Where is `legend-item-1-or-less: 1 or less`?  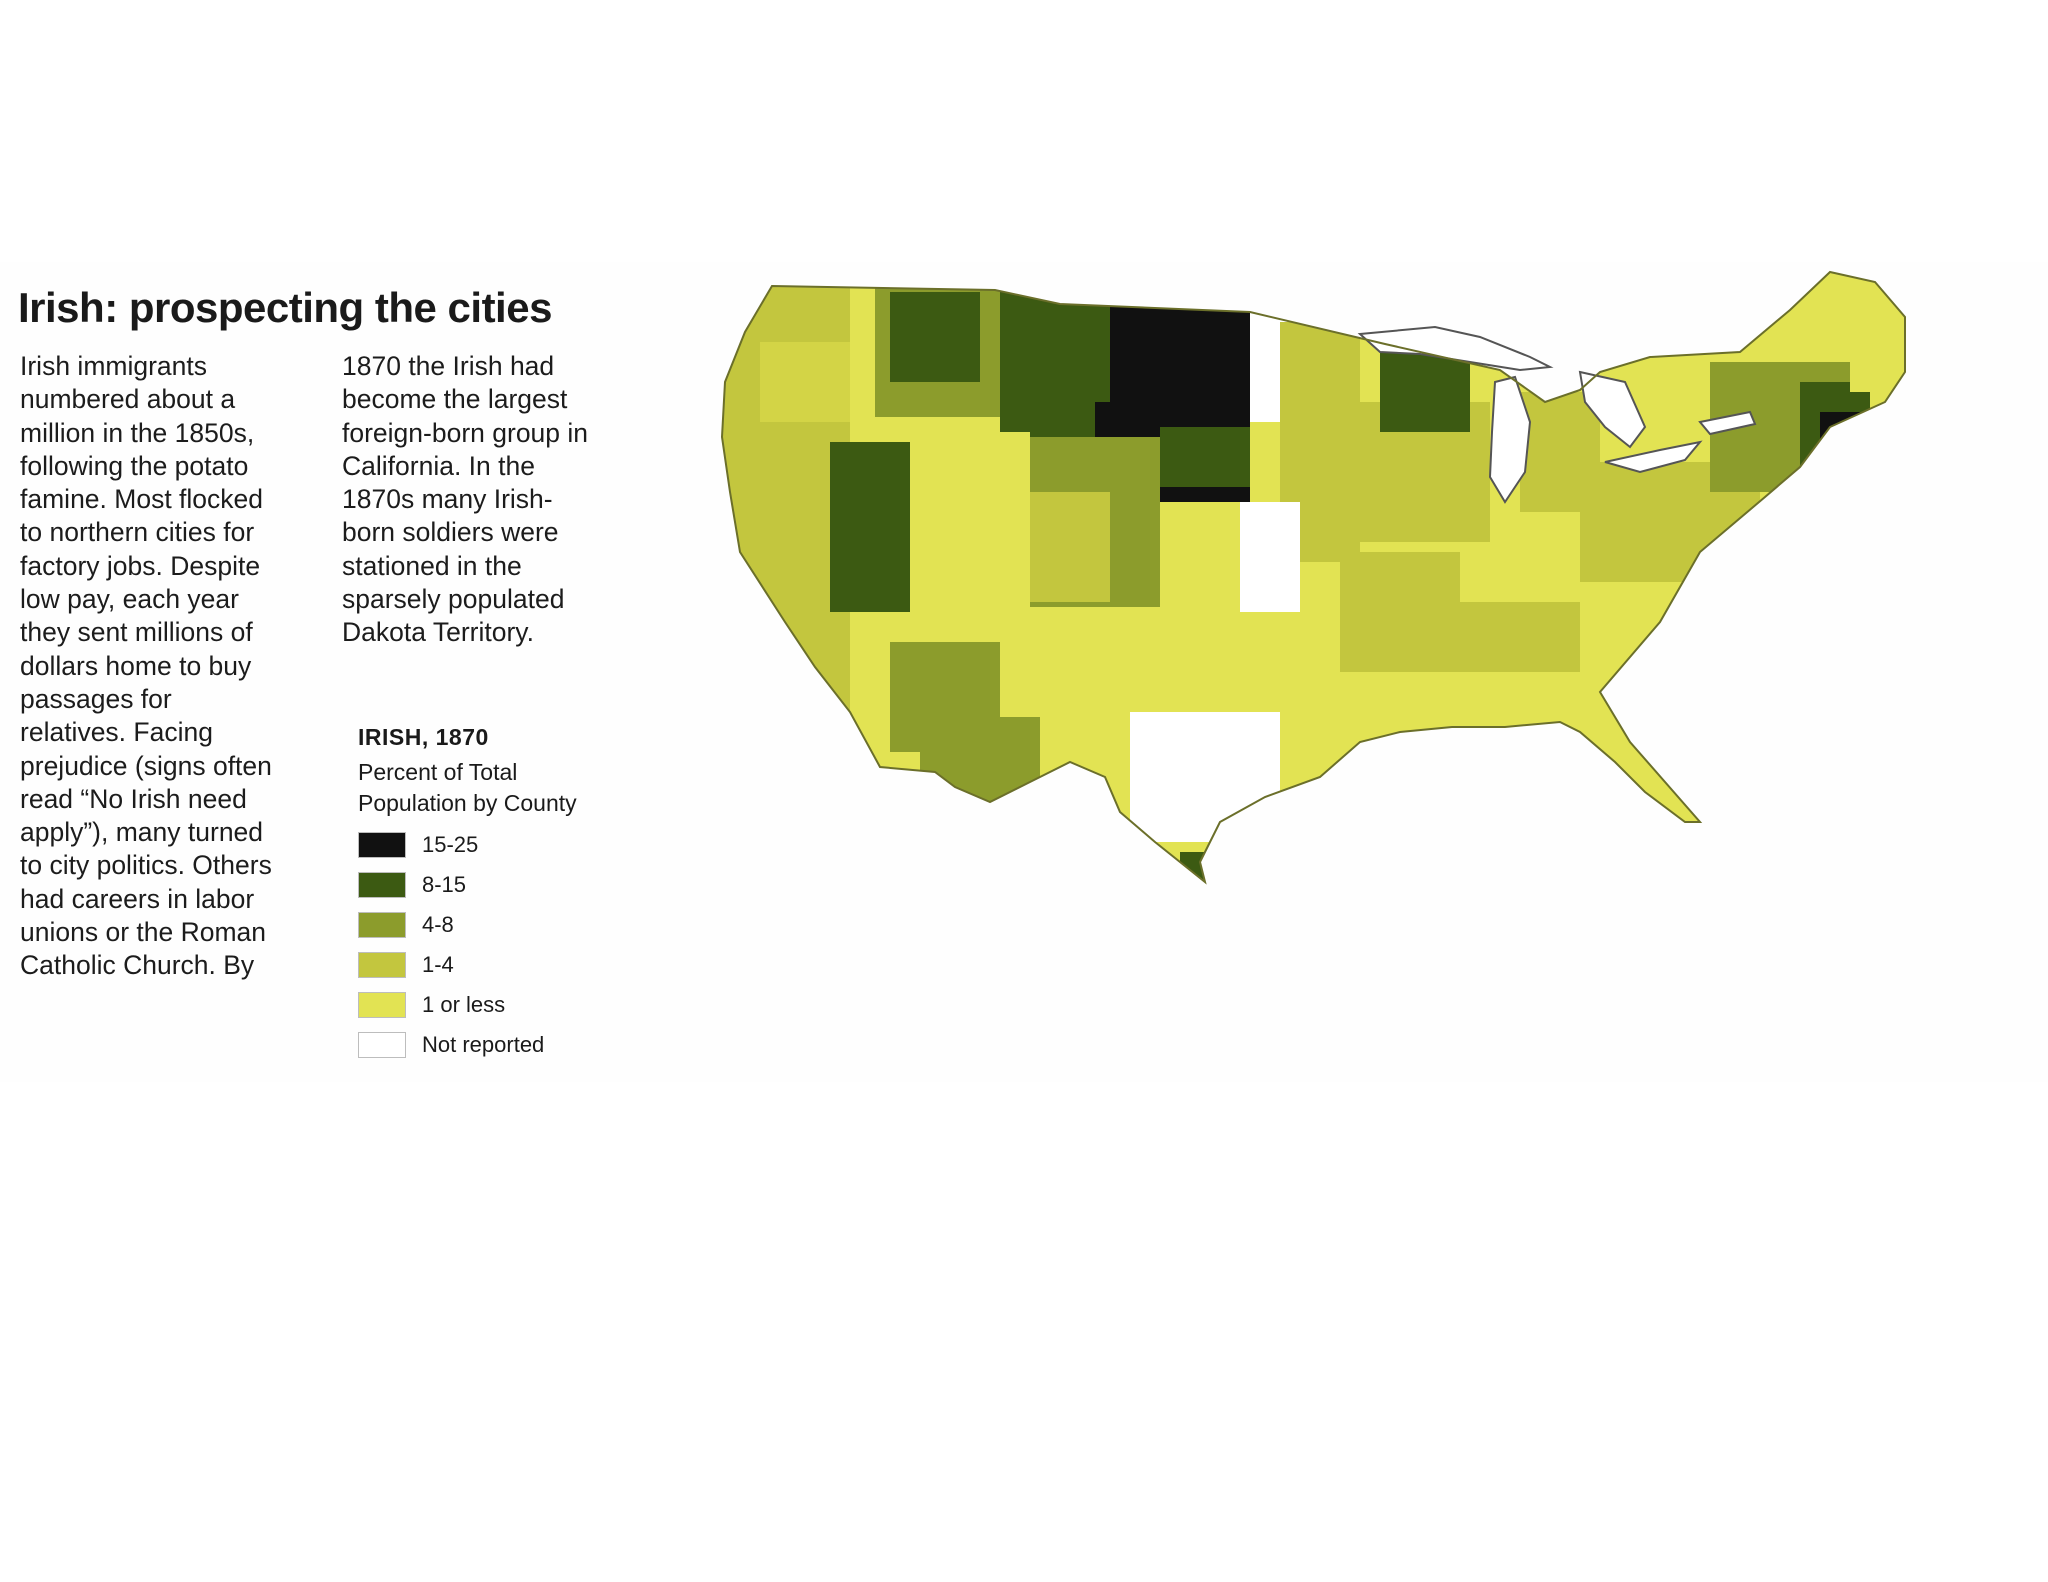
legend-item-1-or-less: 1 or less is located at coordinates (503, 1005).